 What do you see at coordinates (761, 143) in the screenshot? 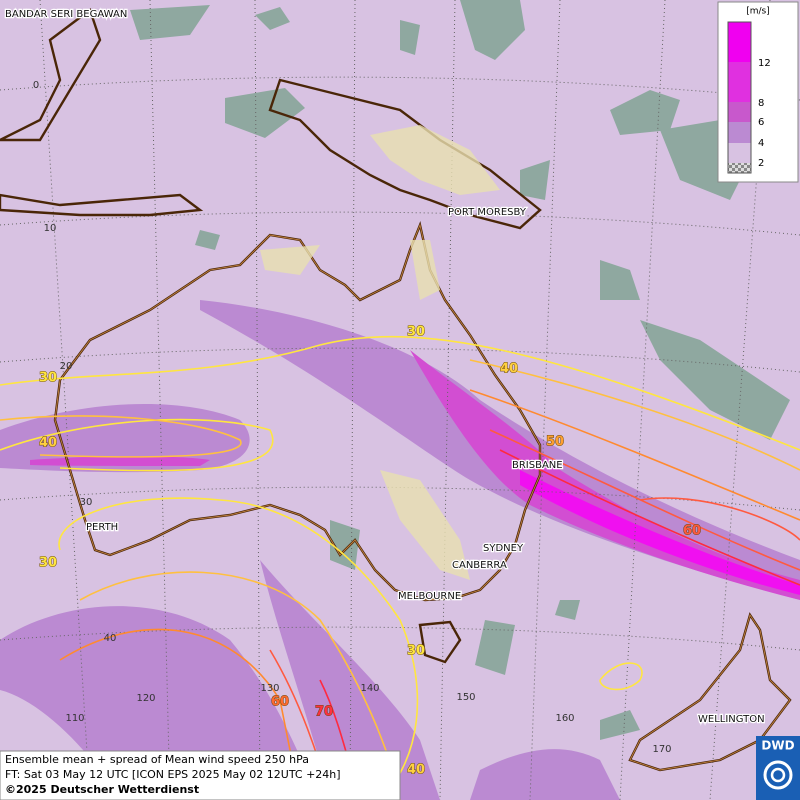
I see `legend-tick-label: 4` at bounding box center [761, 143].